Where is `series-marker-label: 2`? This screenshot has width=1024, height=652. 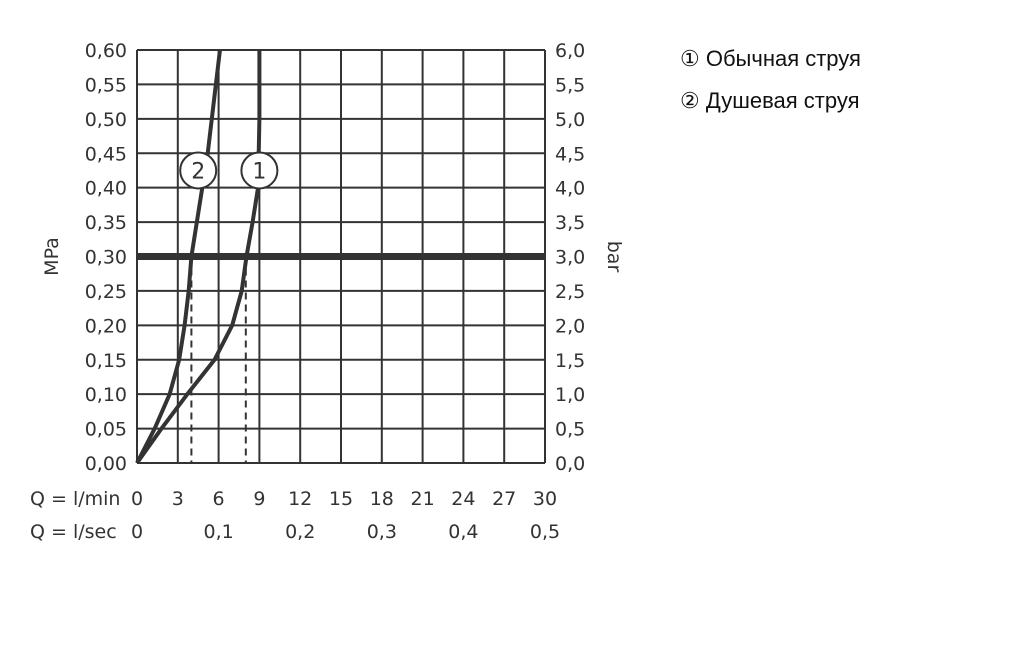 series-marker-label: 2 is located at coordinates (198, 171).